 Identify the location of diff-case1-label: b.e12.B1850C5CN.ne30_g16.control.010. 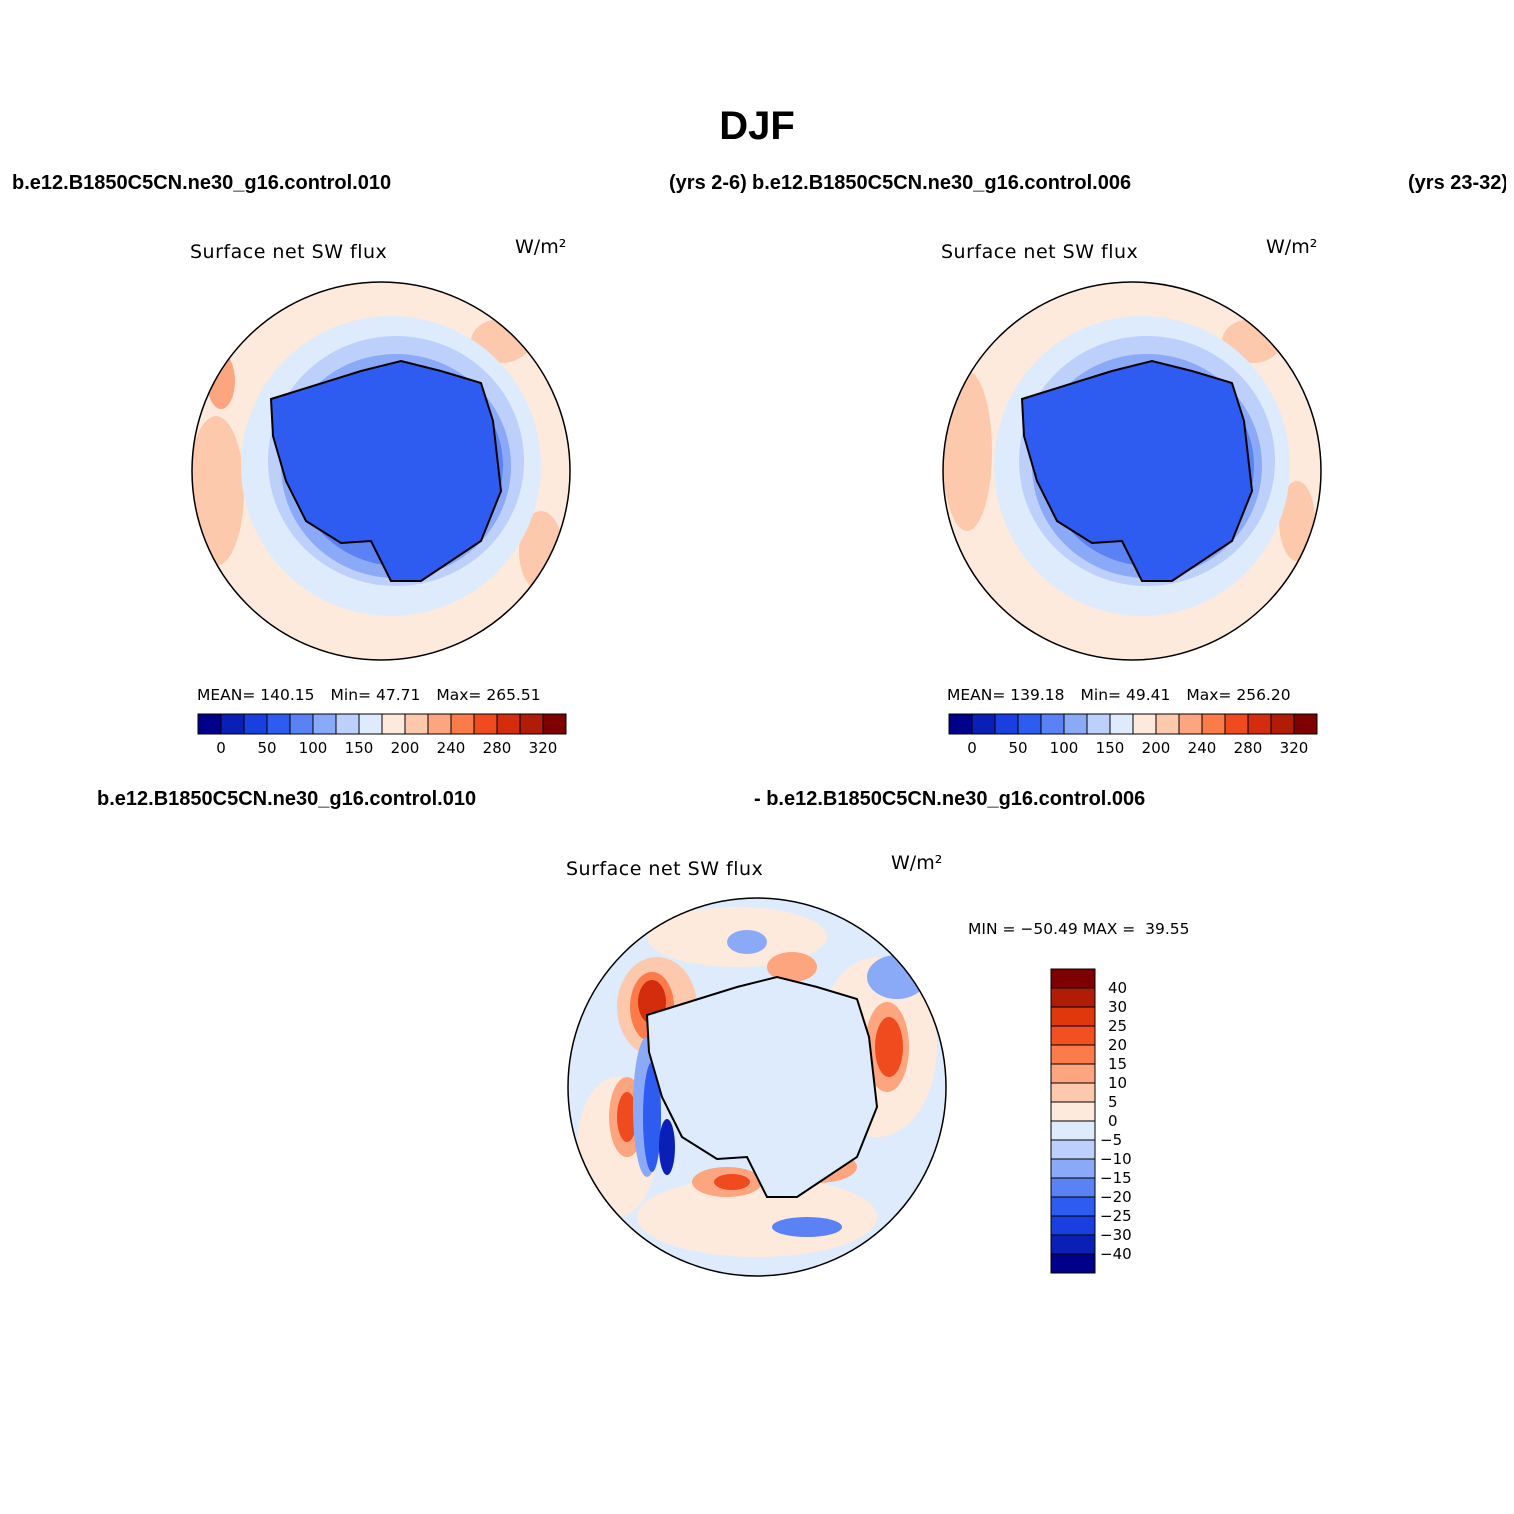
(287, 799).